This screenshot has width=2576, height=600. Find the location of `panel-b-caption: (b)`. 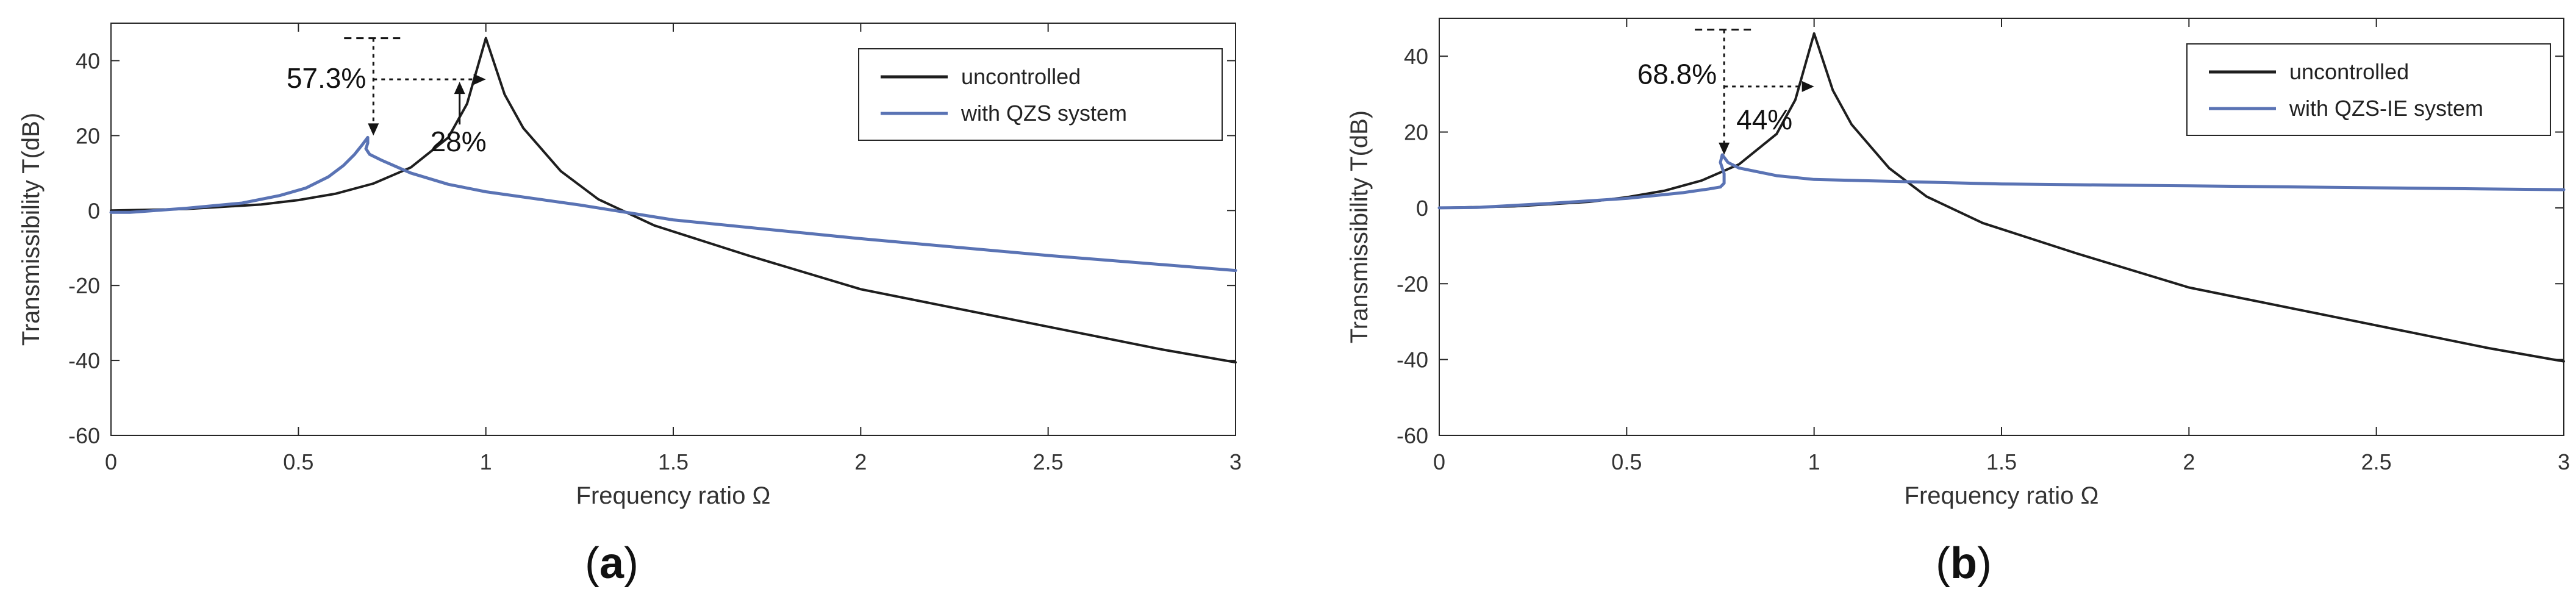

panel-b-caption: (b) is located at coordinates (1964, 563).